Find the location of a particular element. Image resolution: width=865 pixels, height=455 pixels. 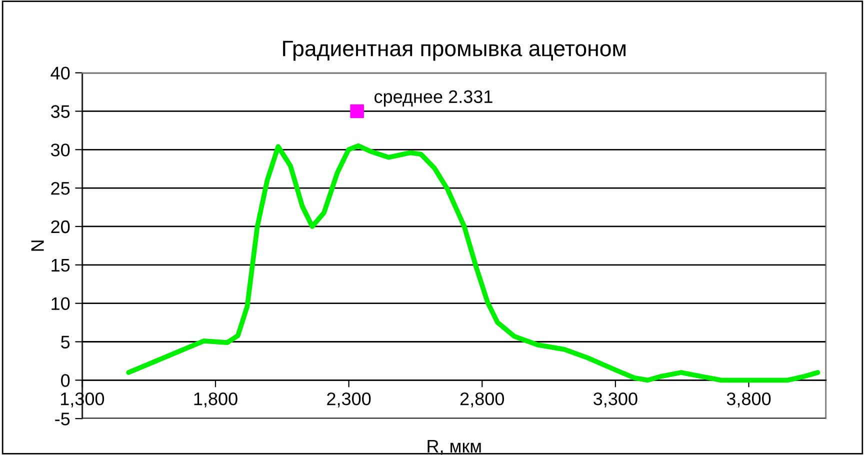

y-tick-label: -5 is located at coordinates (62, 419).